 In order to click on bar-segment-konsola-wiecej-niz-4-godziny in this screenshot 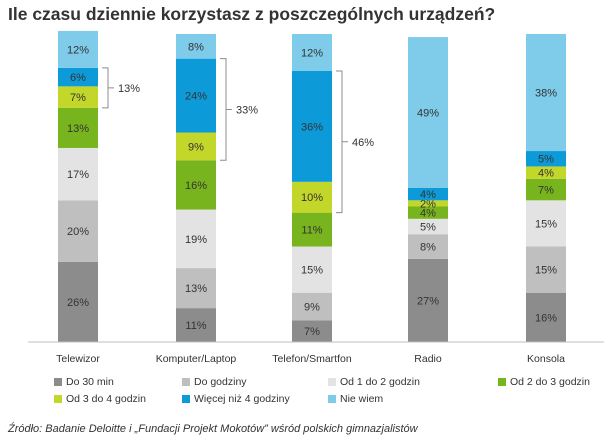, I will do `click(546, 159)`.